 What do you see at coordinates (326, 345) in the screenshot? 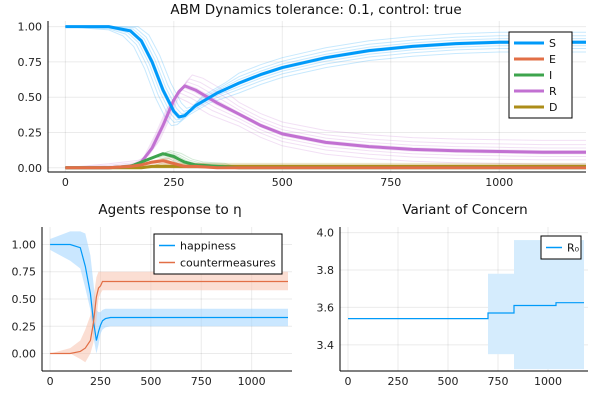
I see `y-tick-label: 3.4` at bounding box center [326, 345].